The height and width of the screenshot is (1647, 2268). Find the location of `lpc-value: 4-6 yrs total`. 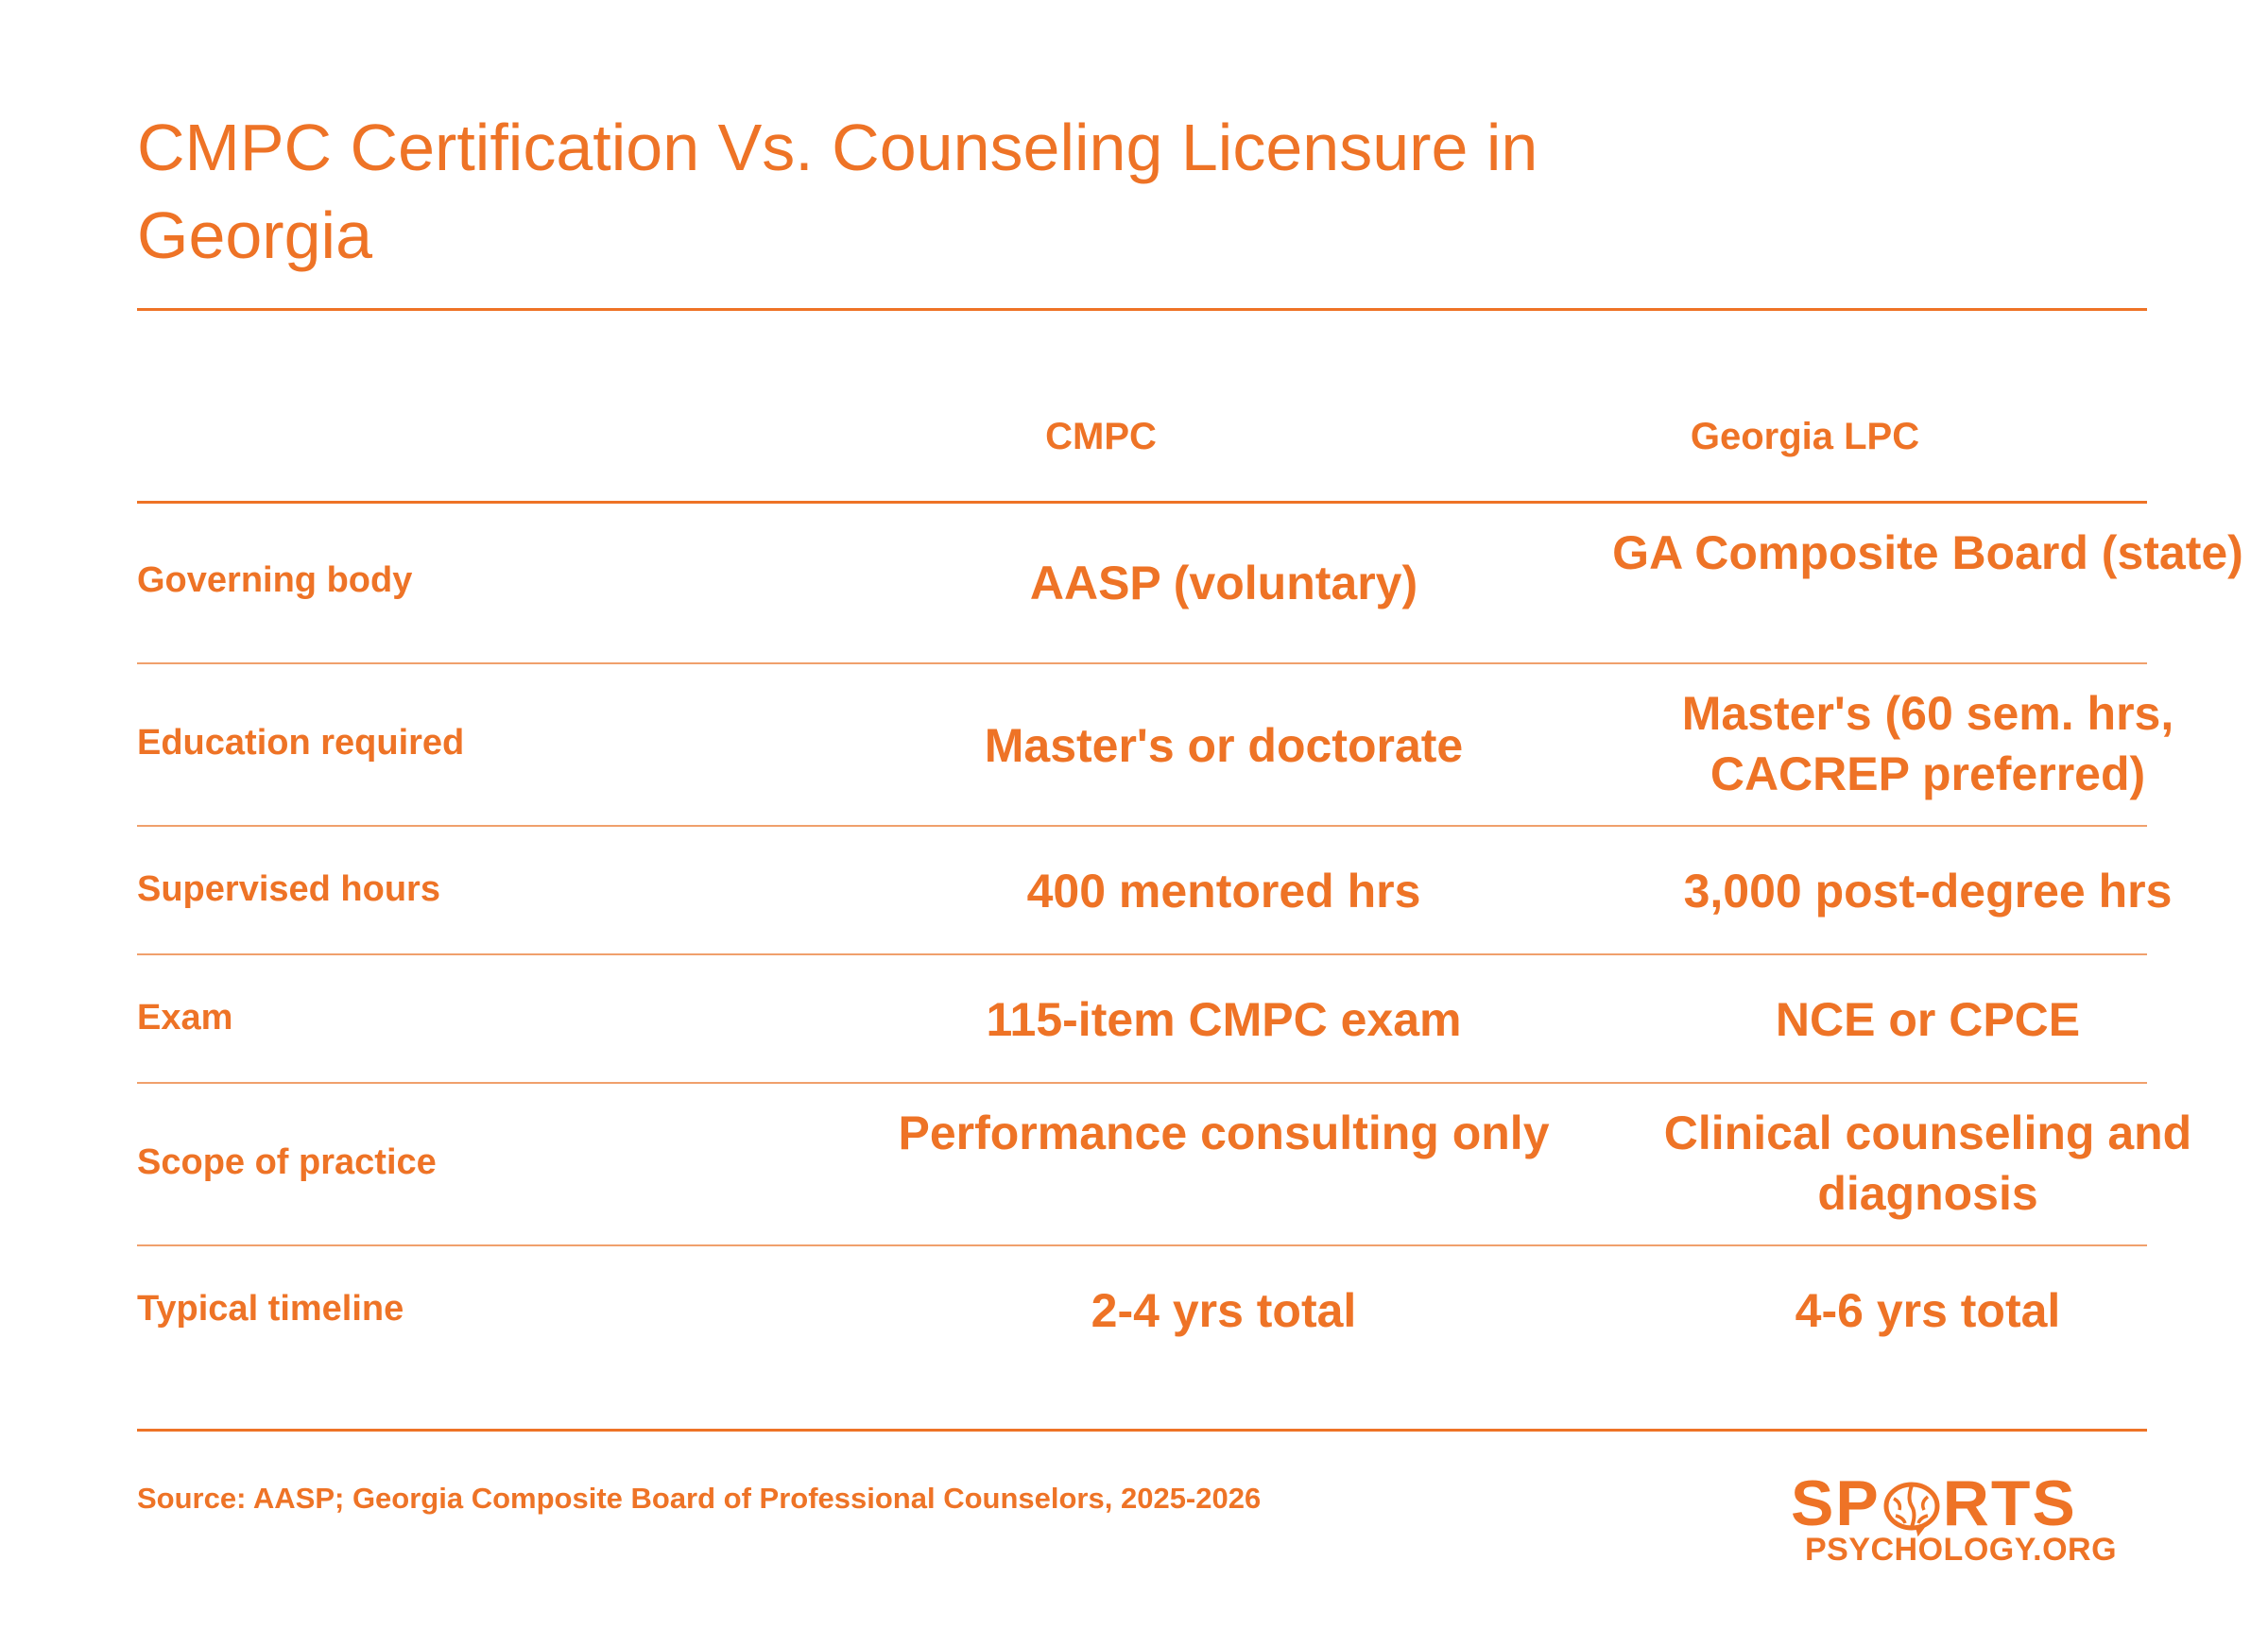

lpc-value: 4-6 yrs total is located at coordinates (1928, 1310).